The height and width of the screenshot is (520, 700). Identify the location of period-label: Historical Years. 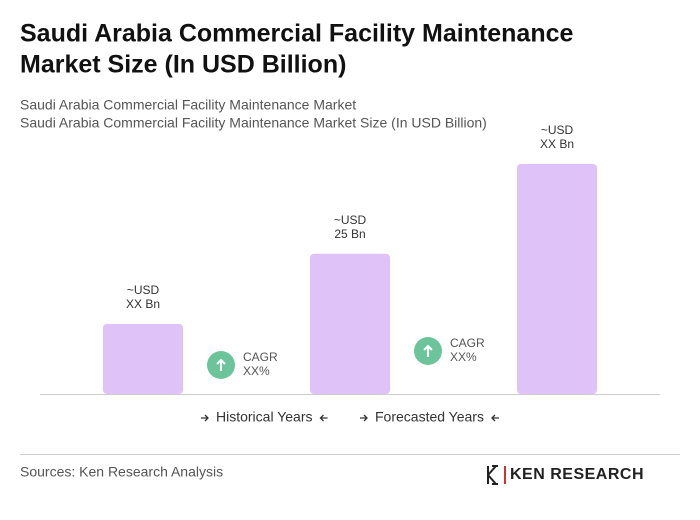
(264, 417).